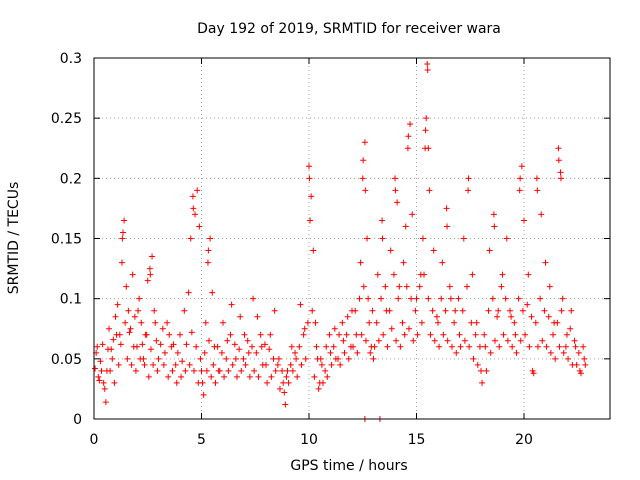 The height and width of the screenshot is (480, 640). Describe the element at coordinates (71, 300) in the screenshot. I see `y-tick-label: 0.1` at that location.